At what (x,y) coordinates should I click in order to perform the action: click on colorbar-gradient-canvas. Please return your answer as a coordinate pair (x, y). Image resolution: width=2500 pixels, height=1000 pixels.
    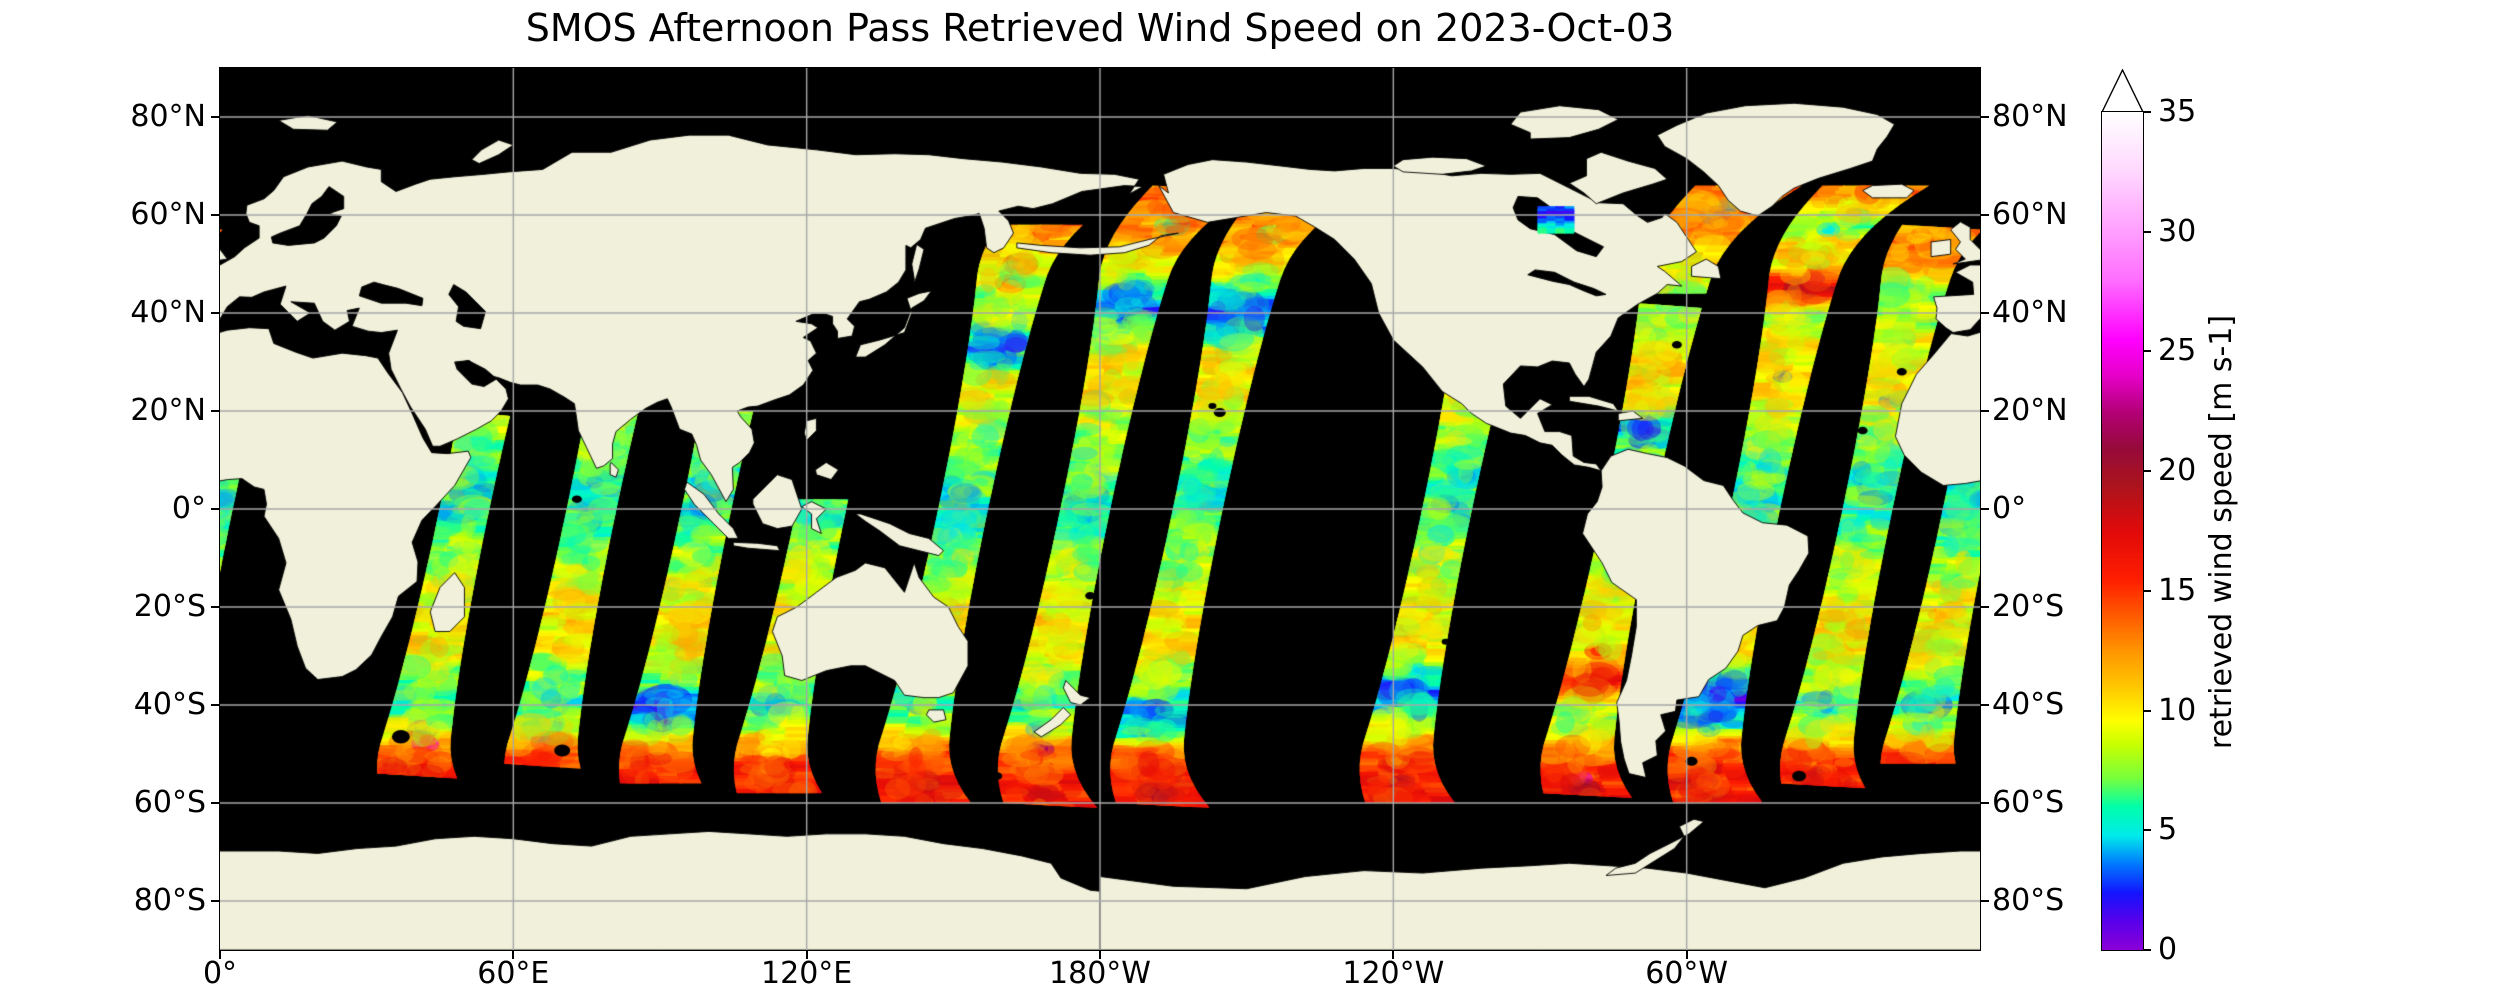
    Looking at the image, I should click on (2122, 531).